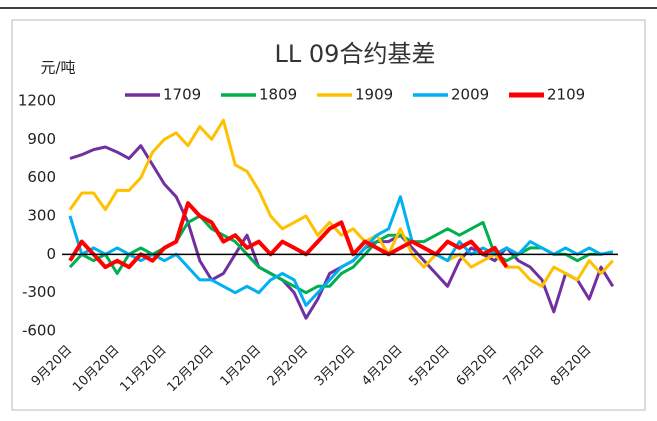  Describe the element at coordinates (39, 292) in the screenshot. I see `y-tick-label: -300` at that location.